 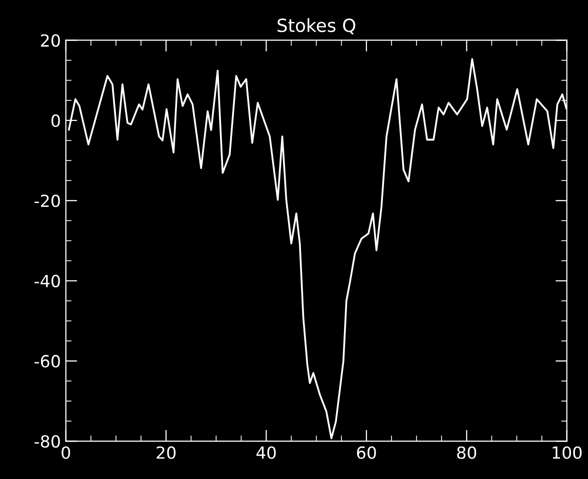 What do you see at coordinates (466, 452) in the screenshot?
I see `x-tick-label: 80` at bounding box center [466, 452].